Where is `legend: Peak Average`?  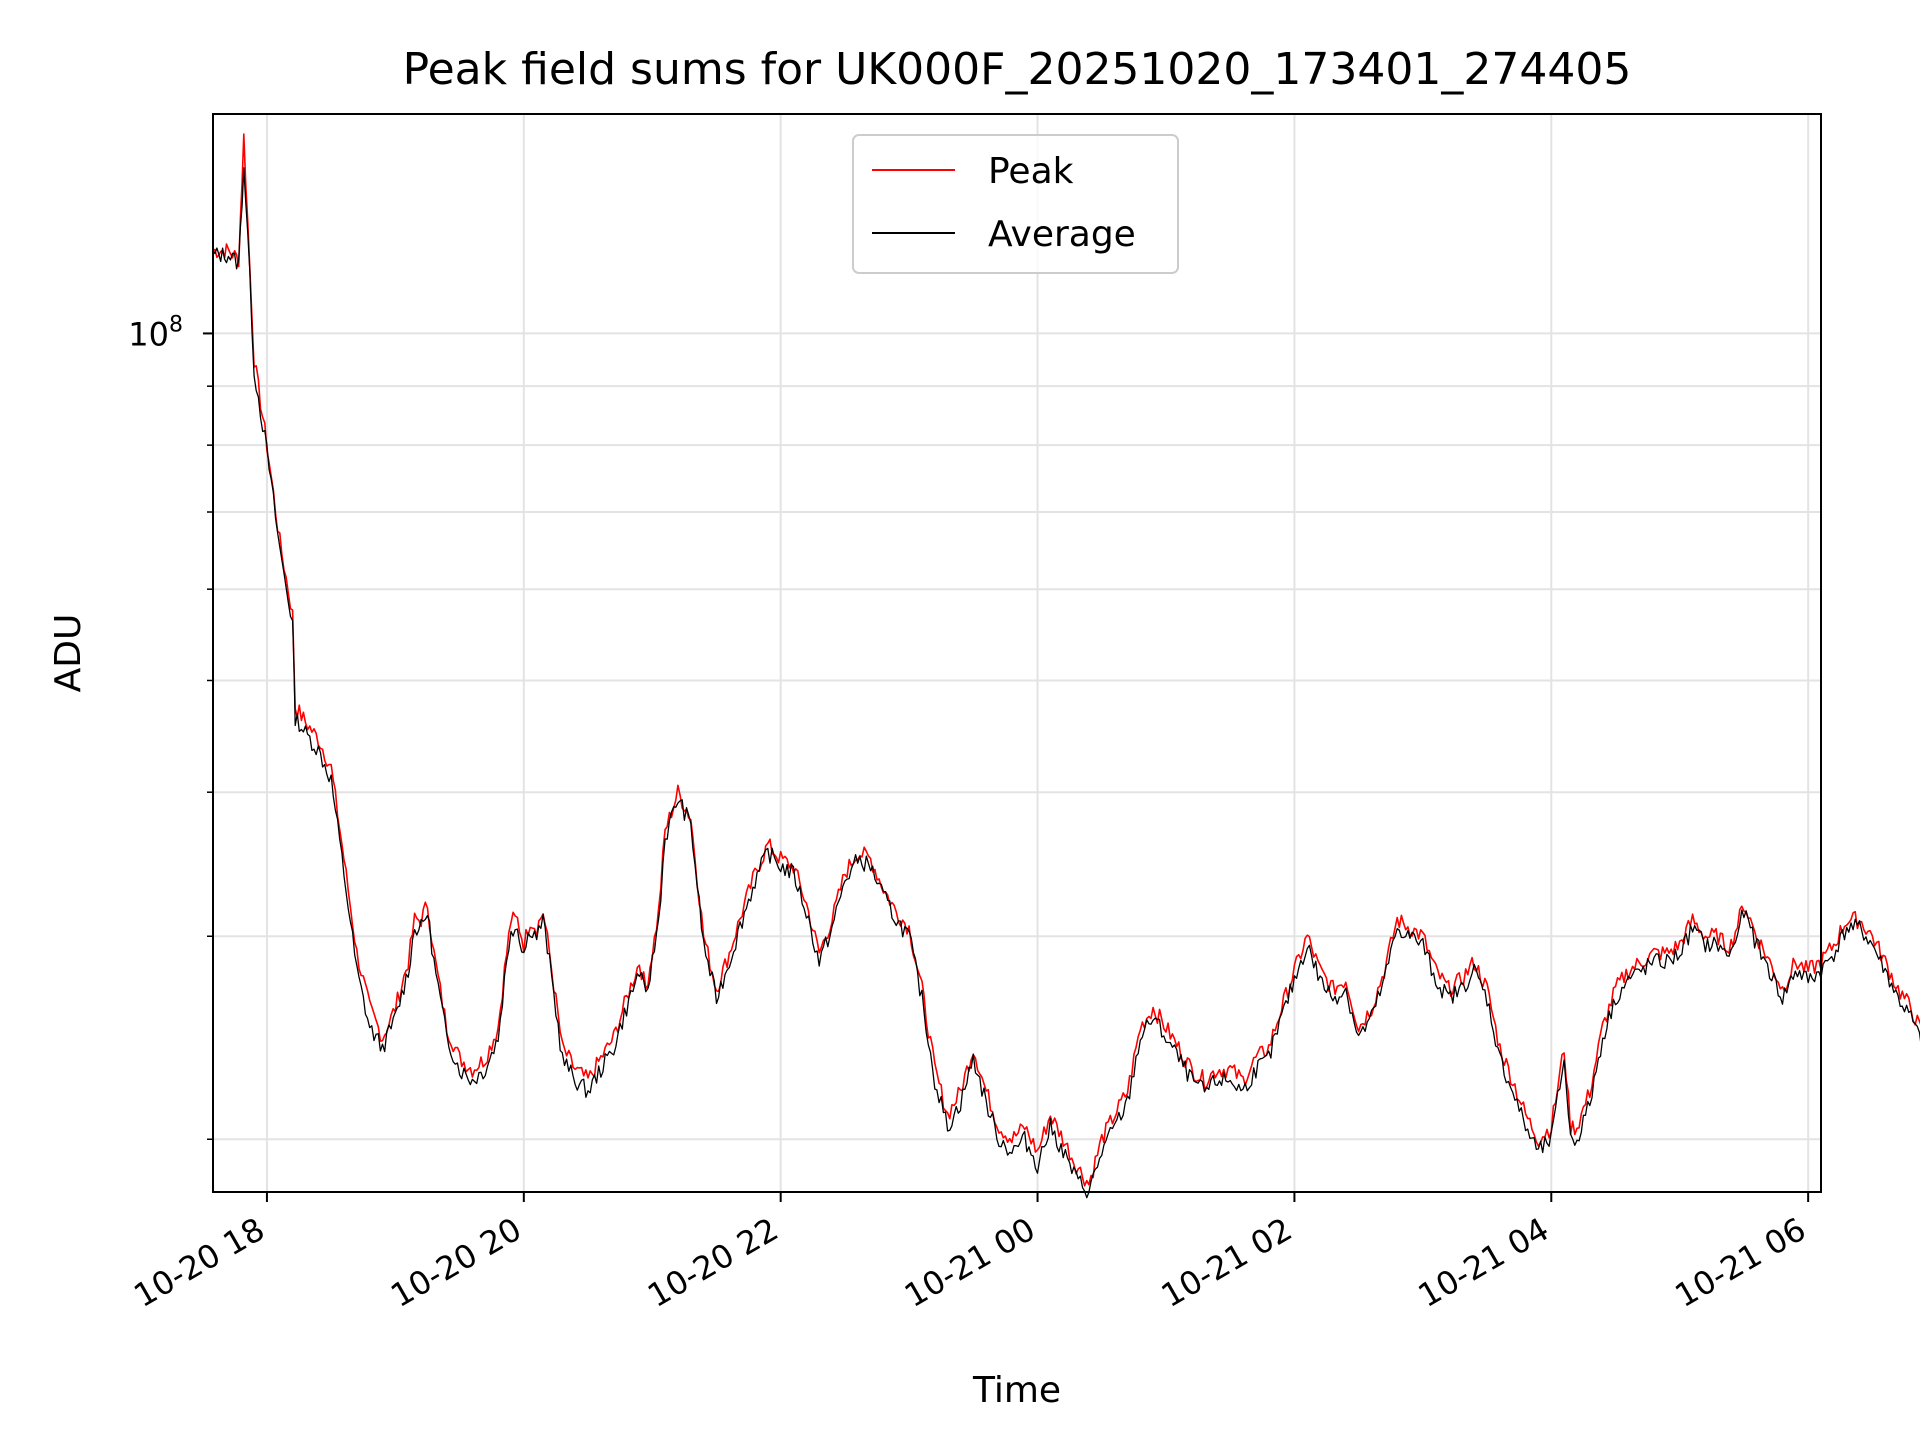 legend: Peak Average is located at coordinates (1015, 204).